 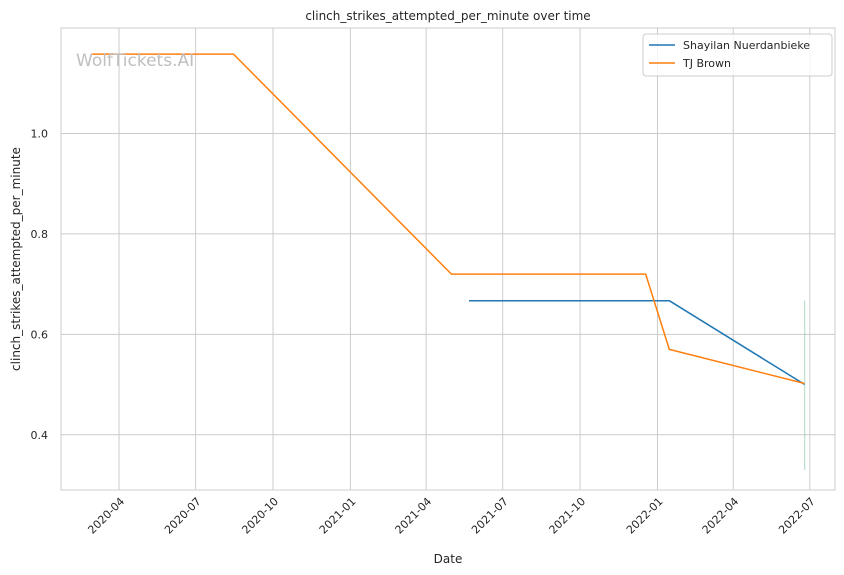 I want to click on x-tick-label: 2022-07, so click(x=797, y=516).